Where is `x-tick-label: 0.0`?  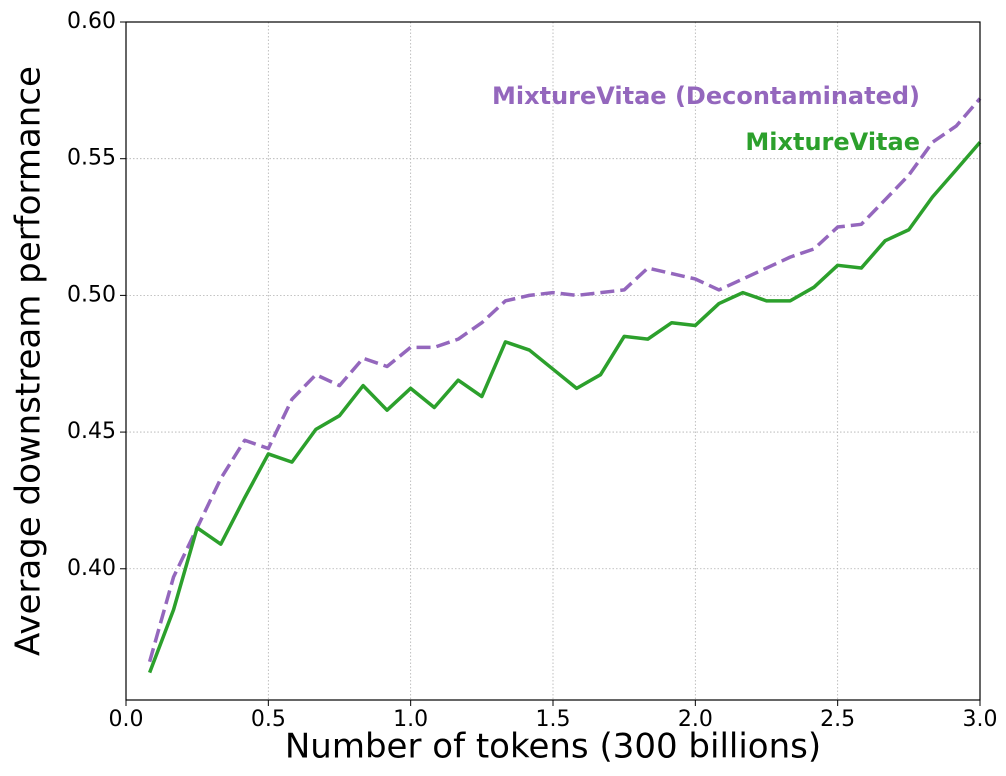 x-tick-label: 0.0 is located at coordinates (126, 719).